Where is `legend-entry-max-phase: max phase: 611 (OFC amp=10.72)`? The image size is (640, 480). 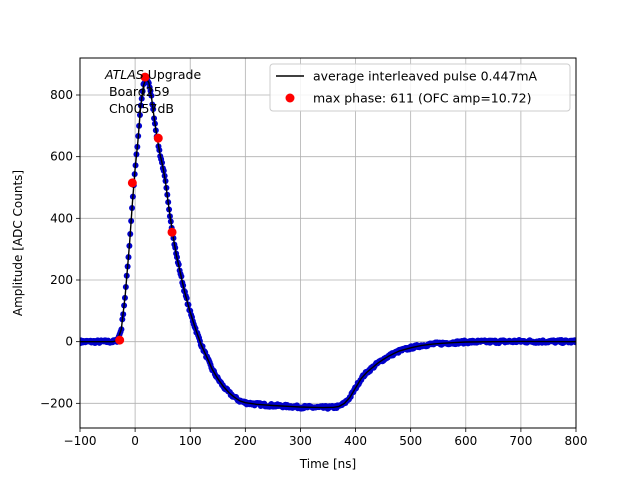
legend-entry-max-phase: max phase: 611 (OFC amp=10.72) is located at coordinates (422, 98).